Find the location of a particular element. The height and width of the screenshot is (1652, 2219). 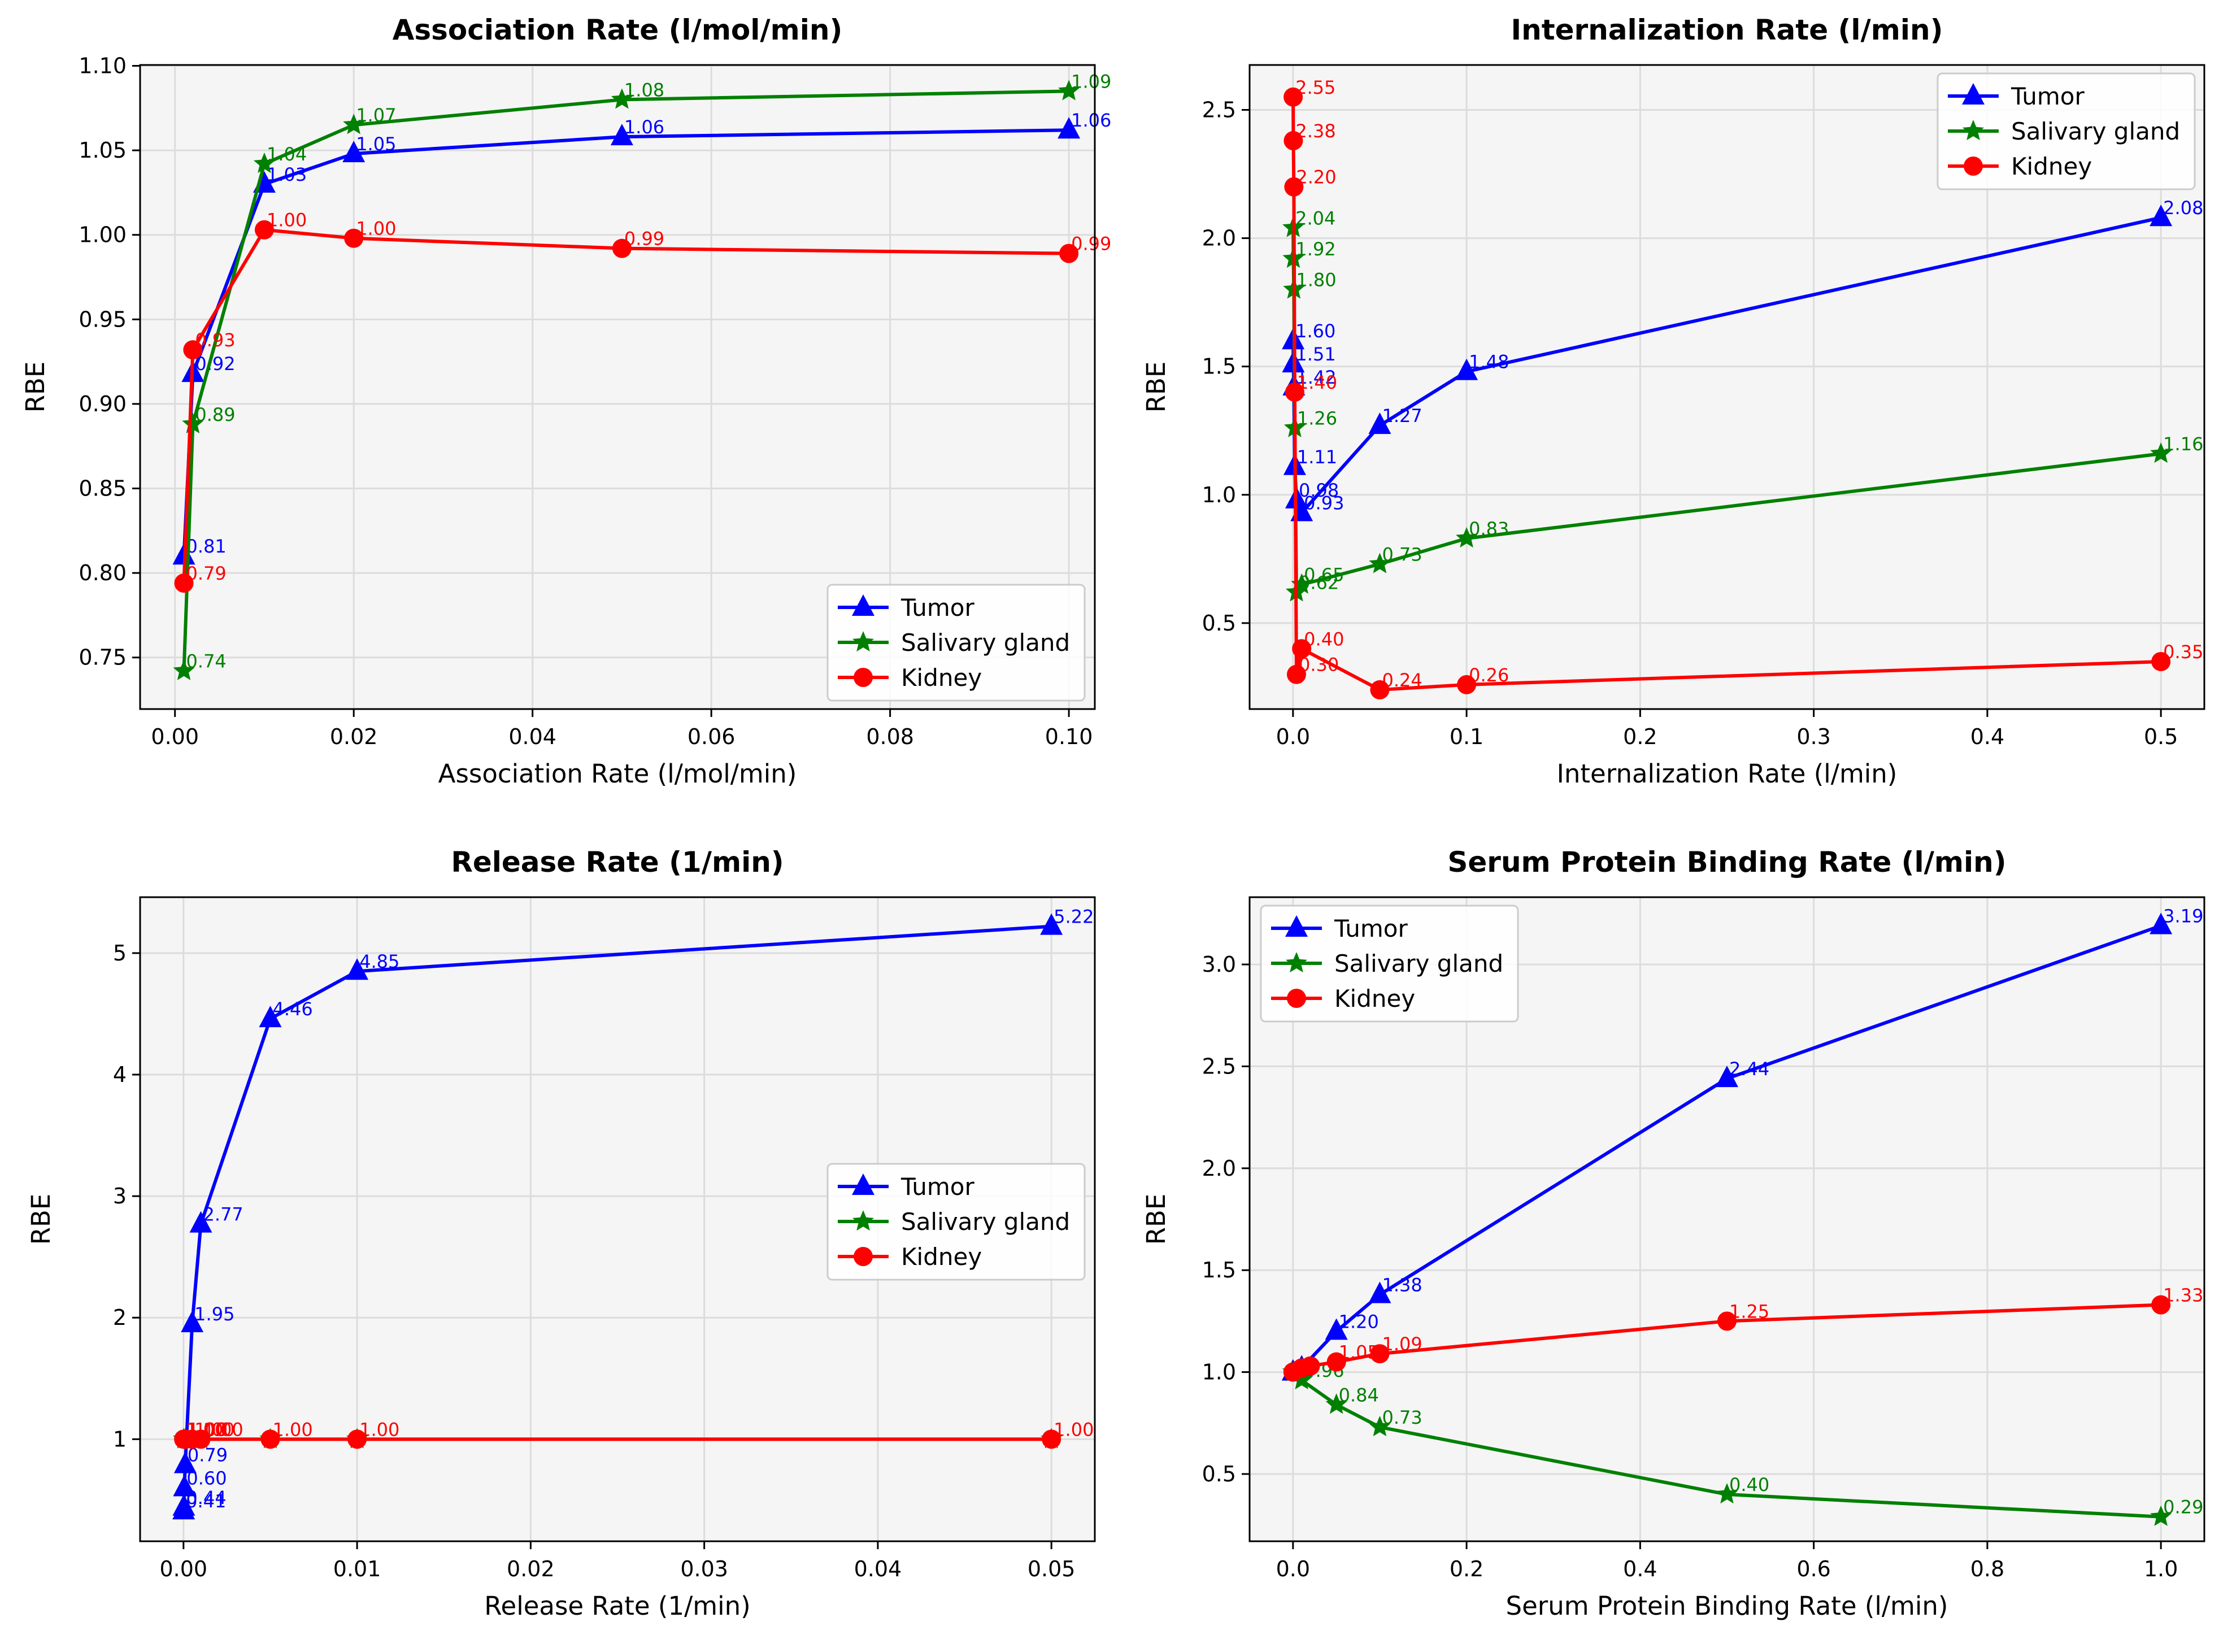

data-label: 0.92 is located at coordinates (215, 364).